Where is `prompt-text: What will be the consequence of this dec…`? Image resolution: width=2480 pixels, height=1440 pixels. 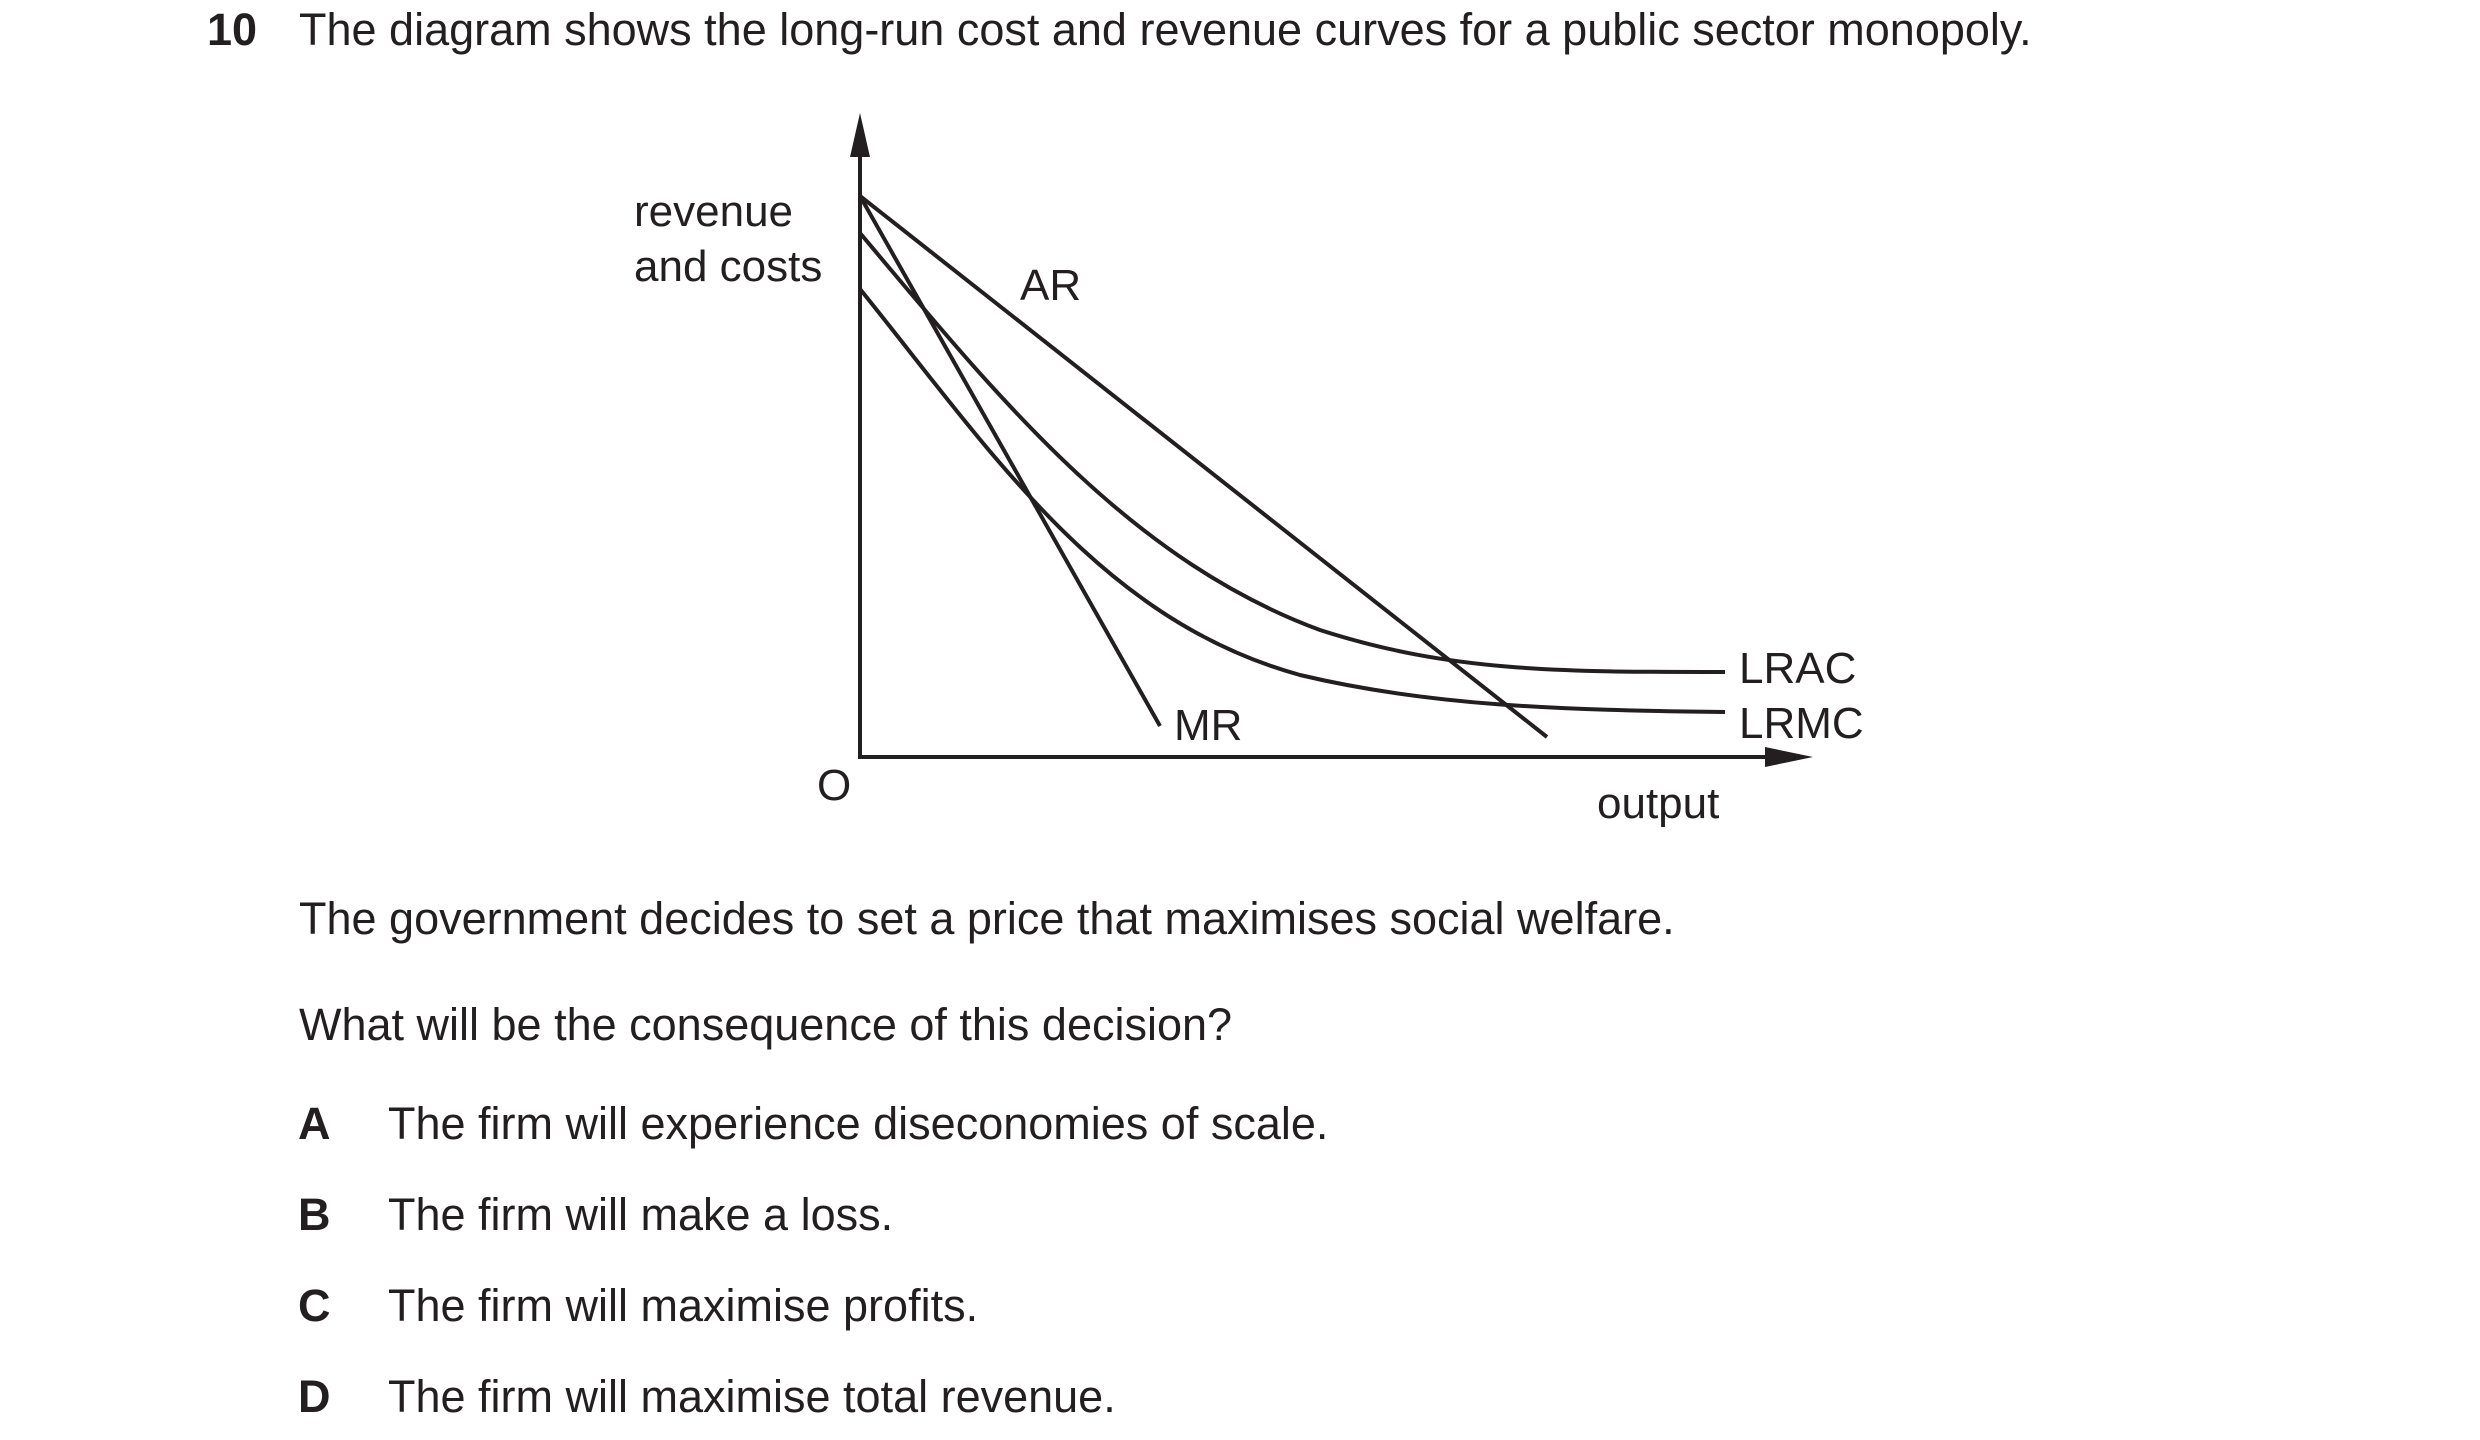 prompt-text: What will be the consequence of this dec… is located at coordinates (766, 1024).